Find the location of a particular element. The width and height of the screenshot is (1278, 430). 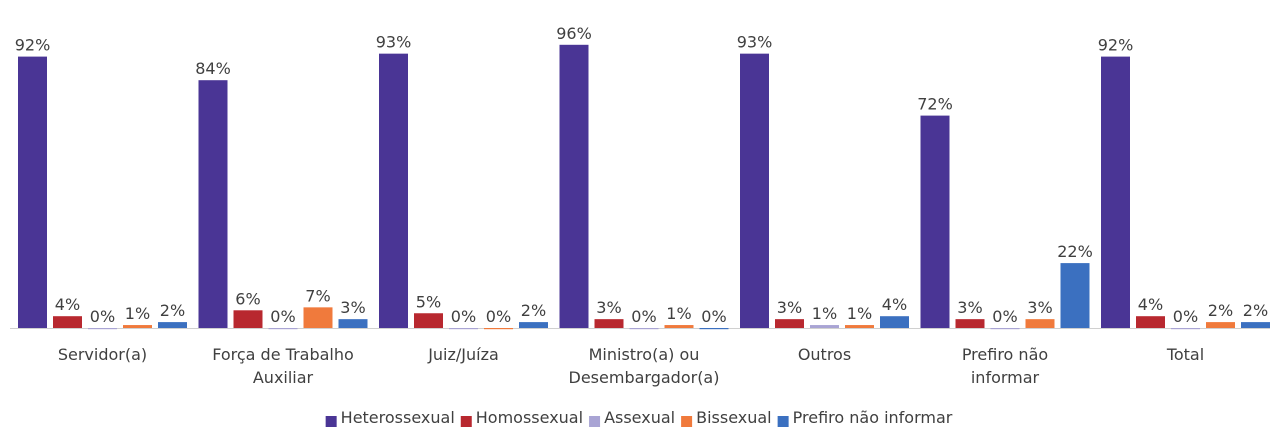

x-tick-label: Força de Trabalho Auxiliar is located at coordinates (283, 366).